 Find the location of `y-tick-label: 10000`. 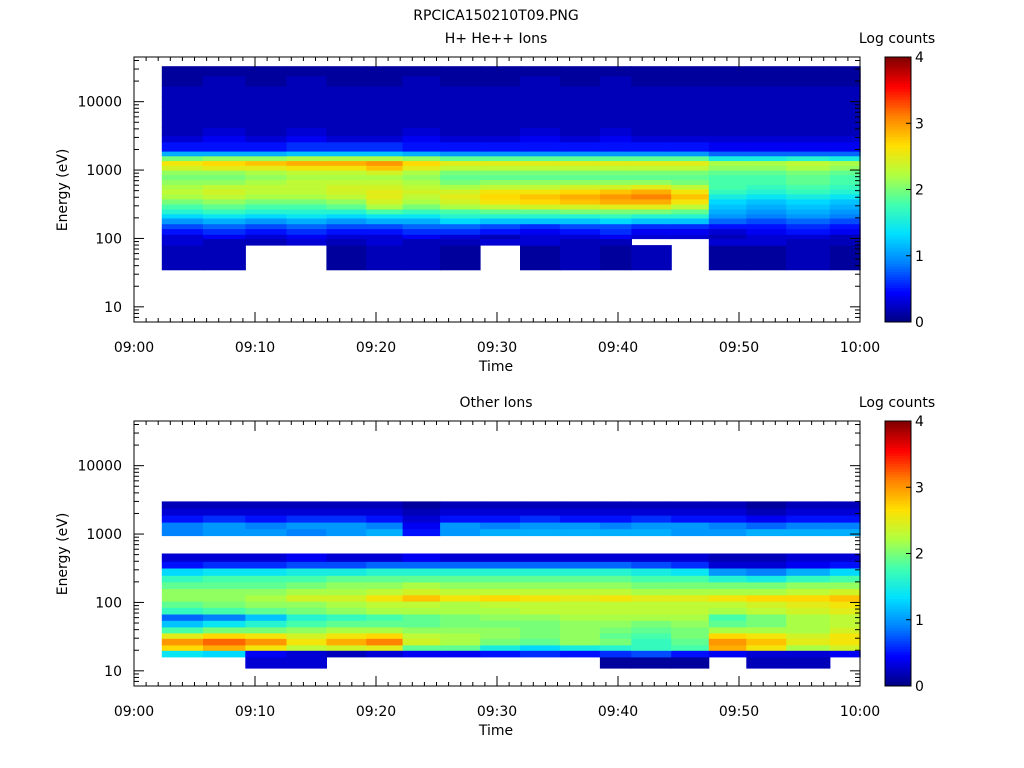

y-tick-label: 10000 is located at coordinates (99, 103).